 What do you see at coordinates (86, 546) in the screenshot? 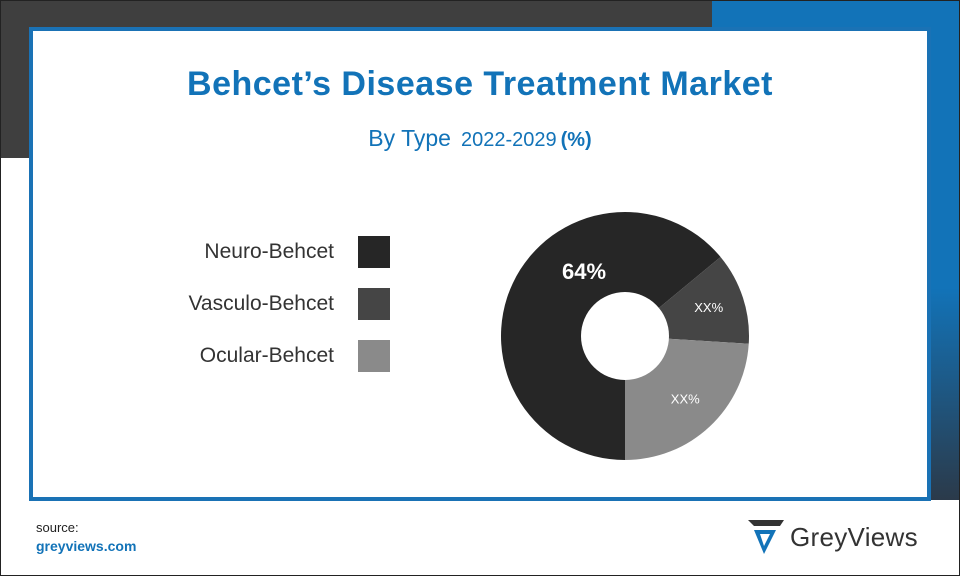
I see `source-link: greyviews.com` at bounding box center [86, 546].